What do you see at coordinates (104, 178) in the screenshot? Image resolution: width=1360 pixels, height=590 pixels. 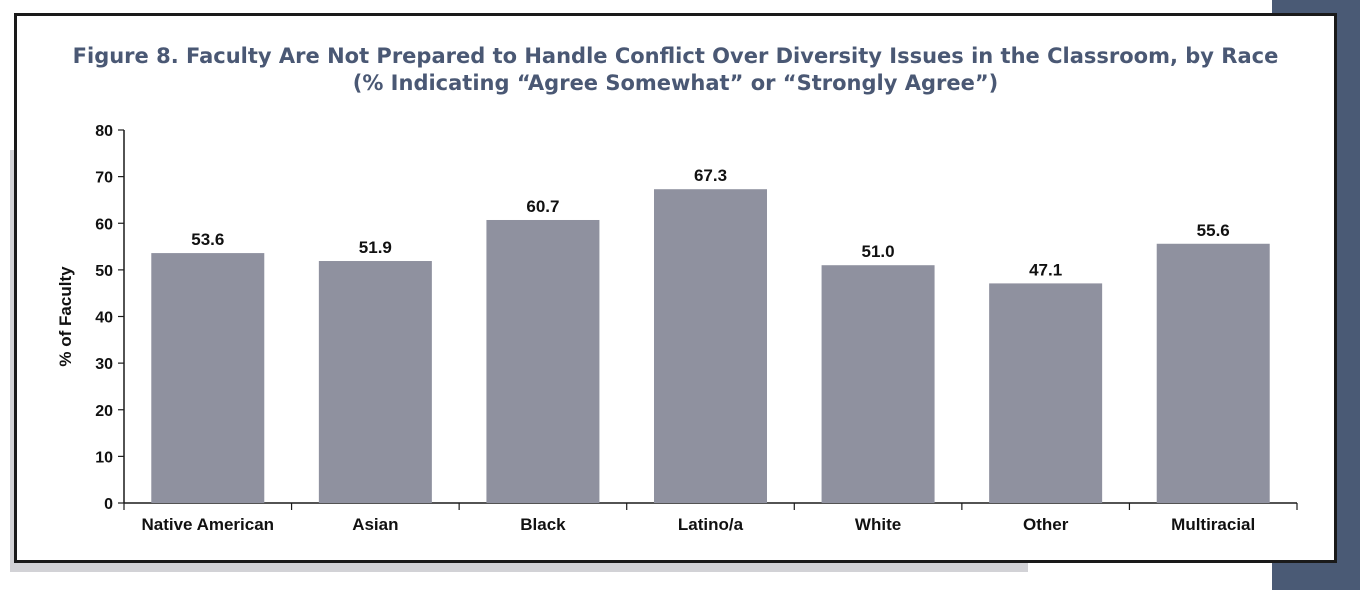 I see `y-tick-label: 70` at bounding box center [104, 178].